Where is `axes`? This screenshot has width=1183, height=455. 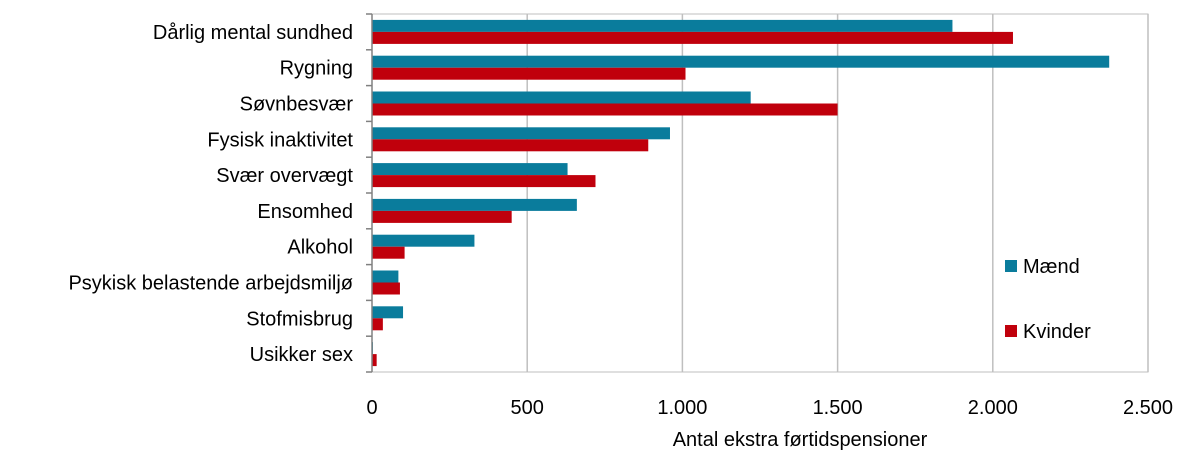 axes is located at coordinates (369, 193).